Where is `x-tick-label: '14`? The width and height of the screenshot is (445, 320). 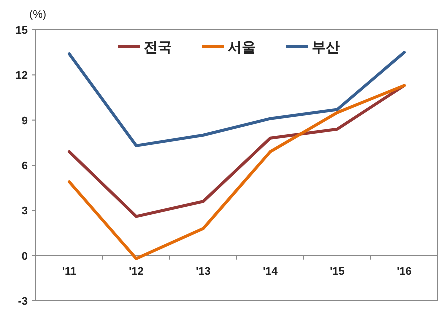
x-tick-label: '14 is located at coordinates (271, 272).